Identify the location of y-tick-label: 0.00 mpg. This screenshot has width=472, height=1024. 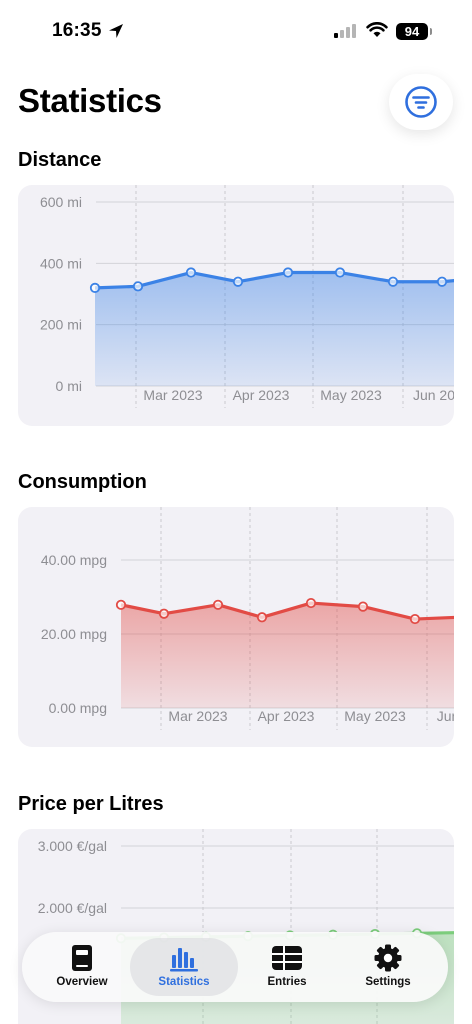
(78, 708).